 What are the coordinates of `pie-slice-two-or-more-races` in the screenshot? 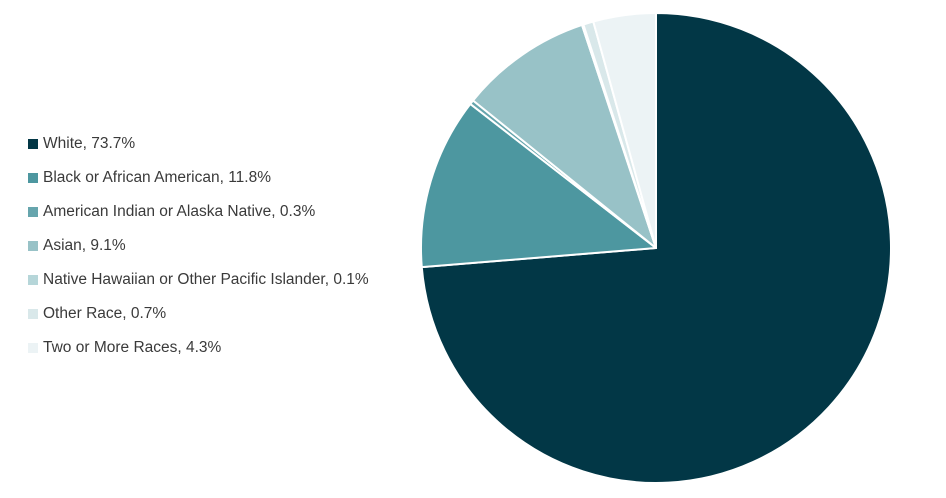 It's located at (624, 130).